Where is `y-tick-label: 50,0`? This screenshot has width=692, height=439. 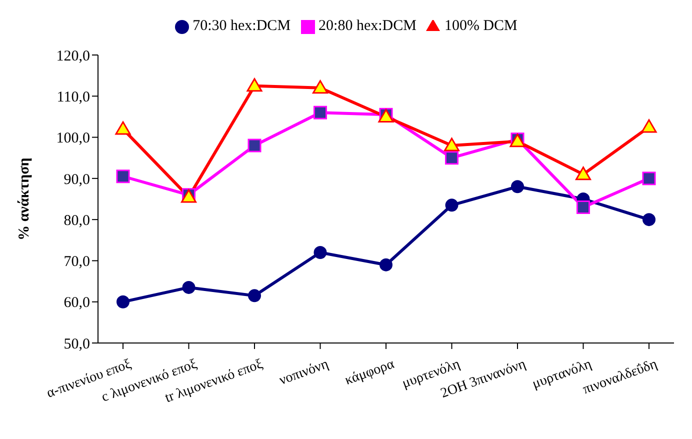
y-tick-label: 50,0 is located at coordinates (77, 344).